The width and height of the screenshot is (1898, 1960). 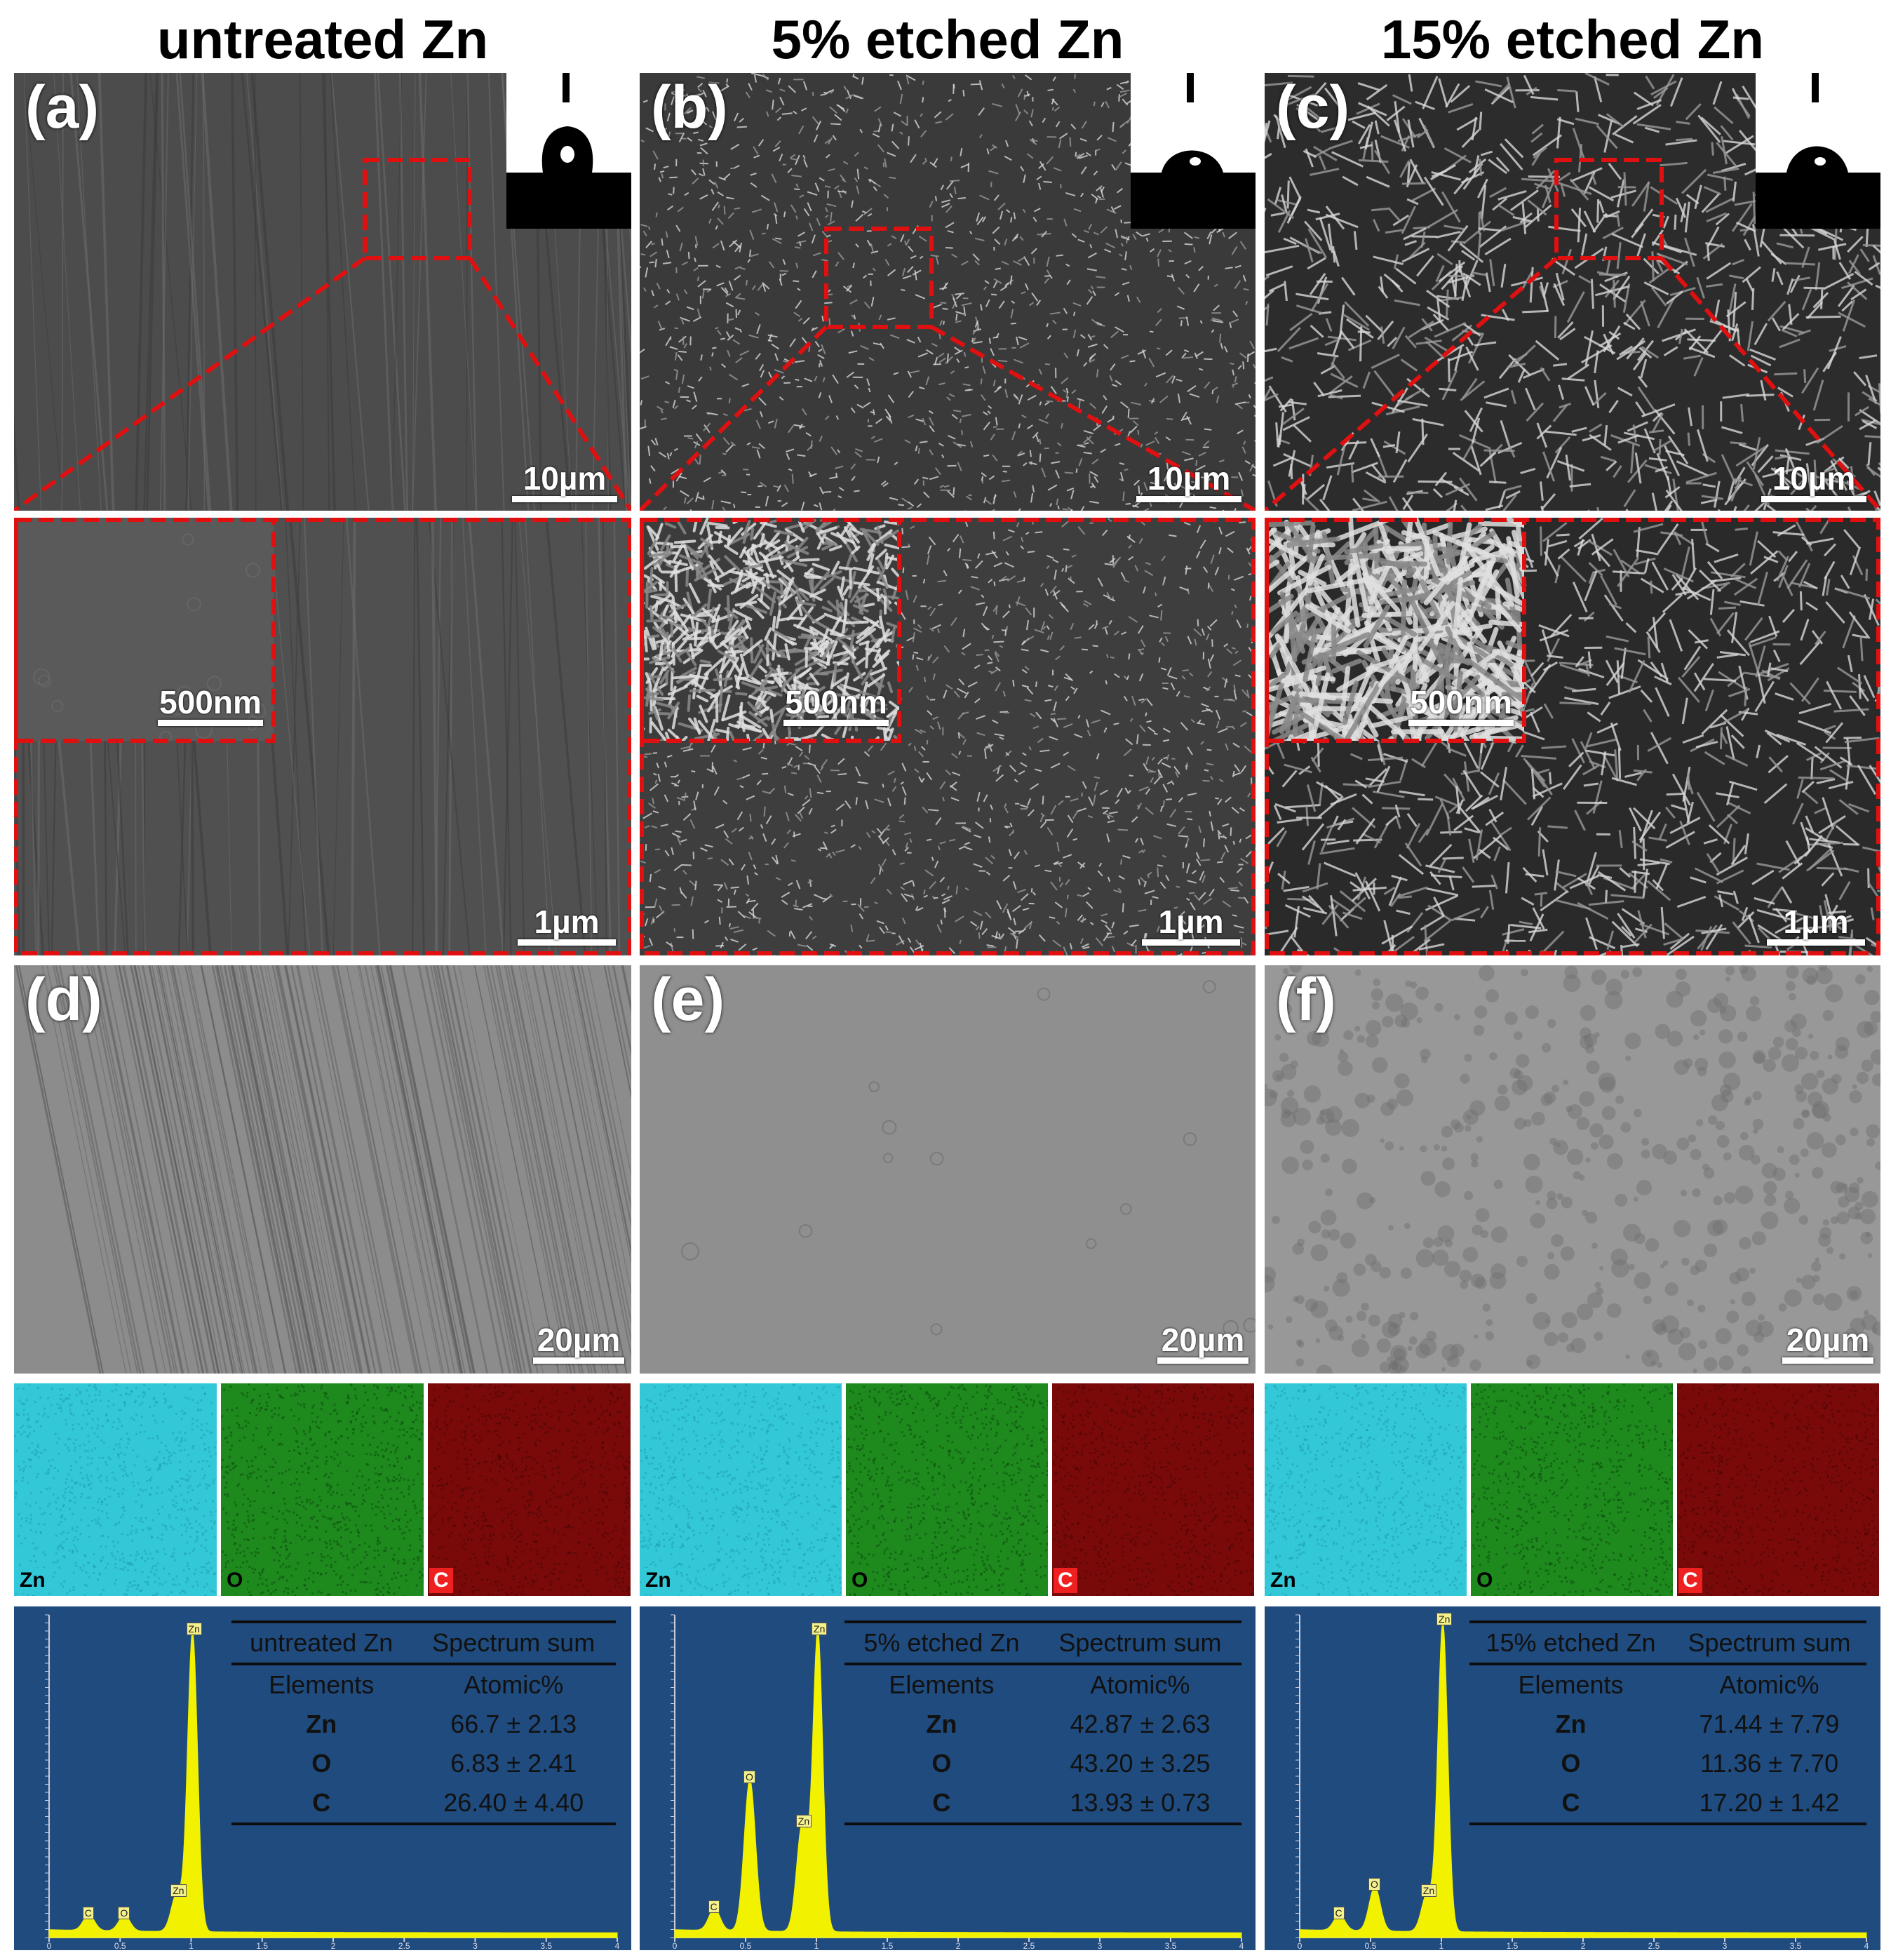 What do you see at coordinates (1667, 1643) in the screenshot?
I see `table-header-row: 15% etched Zn Spectrum sum` at bounding box center [1667, 1643].